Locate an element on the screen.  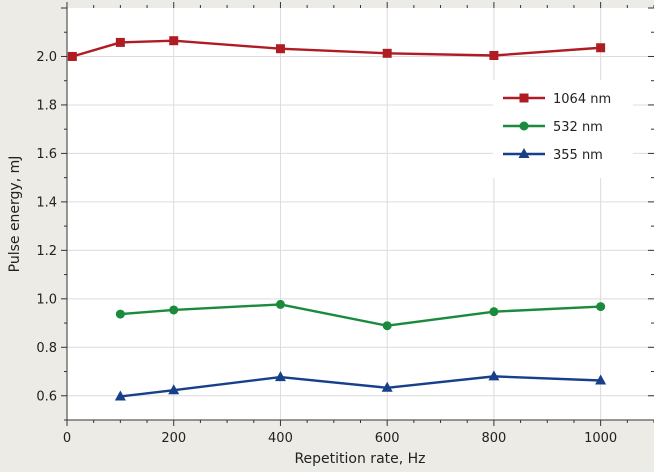
legend-entry: 355 nm is located at coordinates (553, 155).